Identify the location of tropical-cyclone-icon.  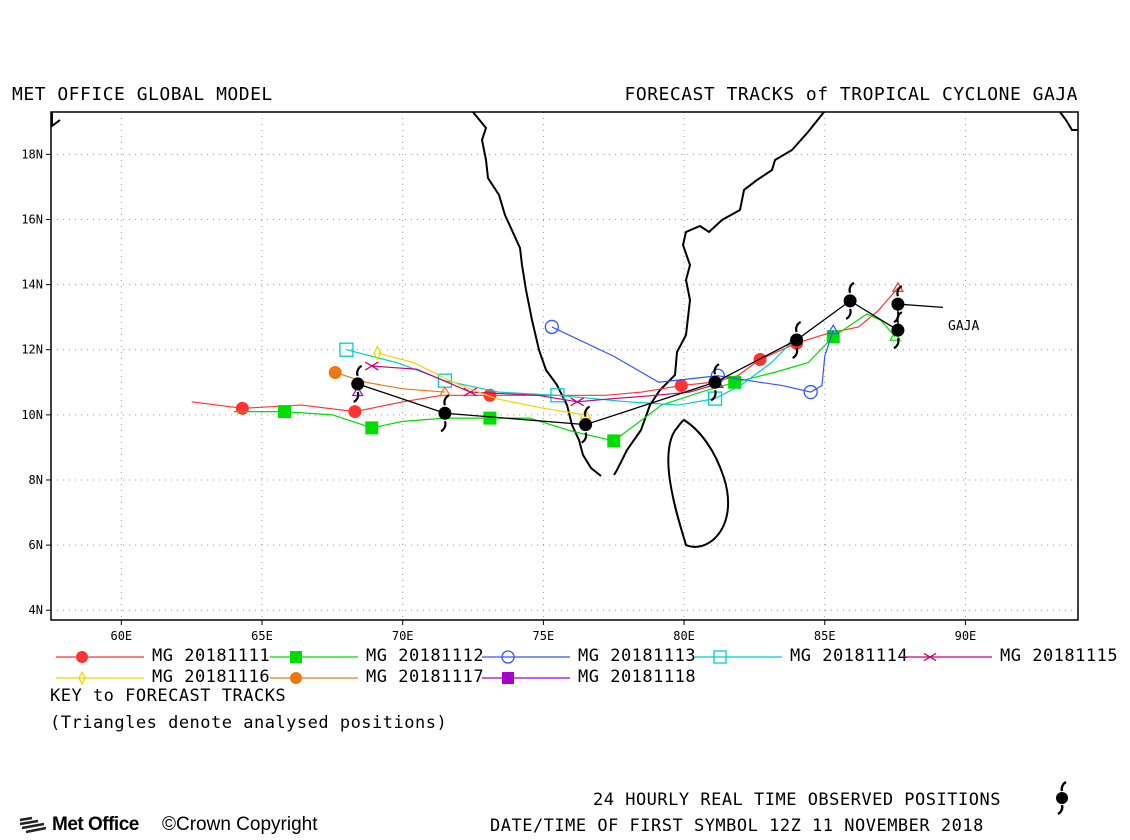
(1062, 798).